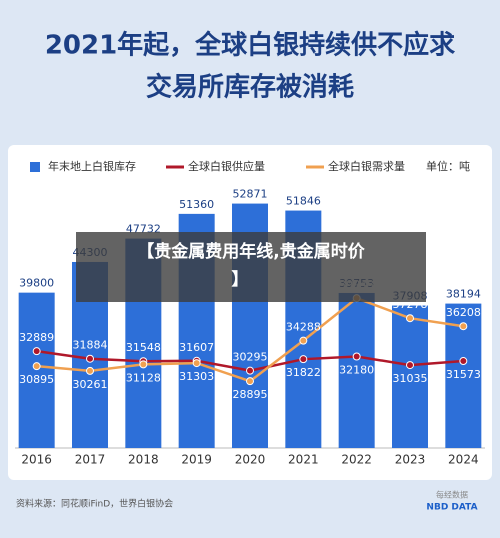 Image resolution: width=500 pixels, height=538 pixels. Describe the element at coordinates (196, 347) in the screenshot. I see `data-label: 31607` at that location.